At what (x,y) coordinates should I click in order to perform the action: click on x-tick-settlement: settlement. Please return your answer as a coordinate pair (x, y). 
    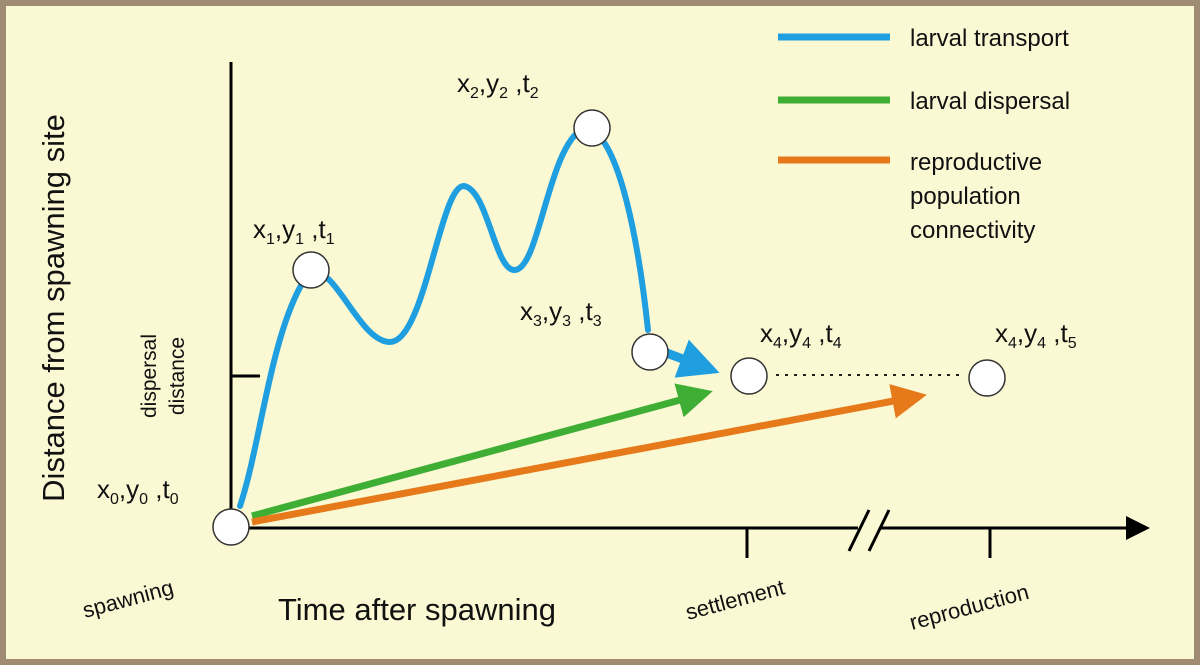
    Looking at the image, I should click on (735, 599).